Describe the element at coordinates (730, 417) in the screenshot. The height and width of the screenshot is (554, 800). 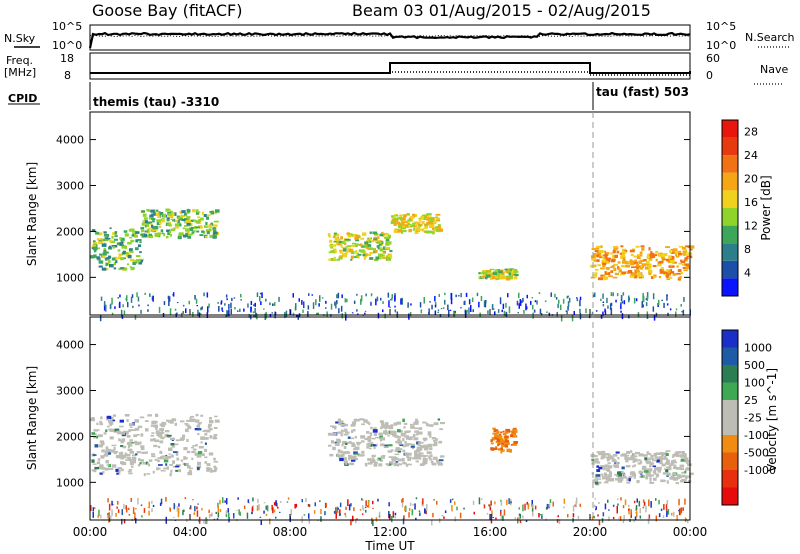
I see `velocity-colorbar-frame` at that location.